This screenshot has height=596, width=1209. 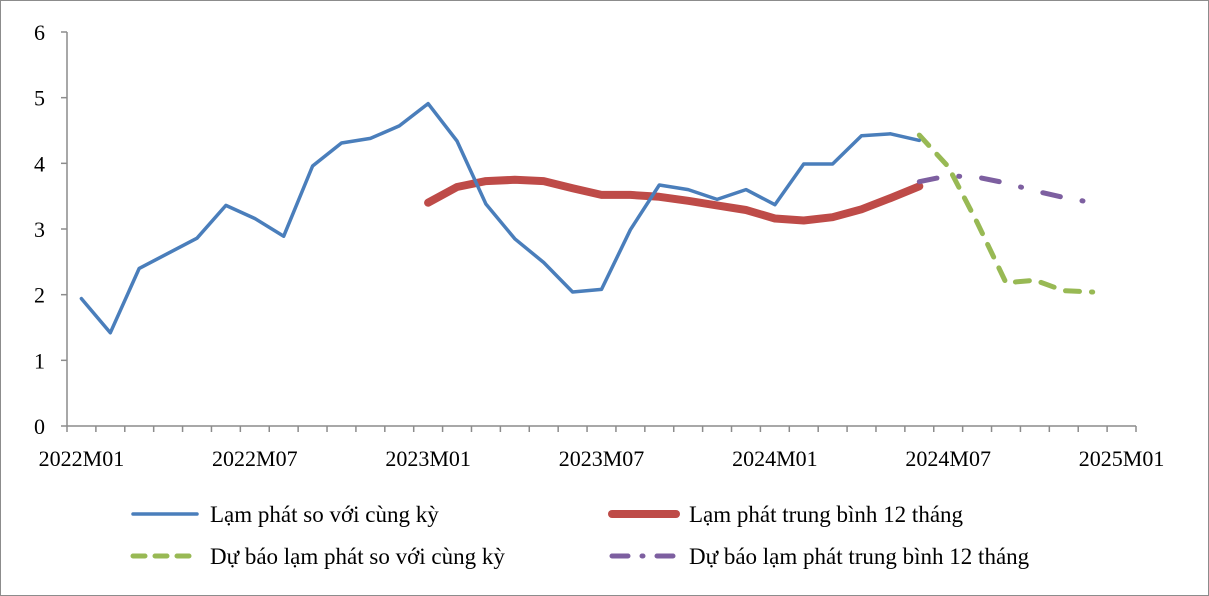 I want to click on x-tick-label: 2024M07, so click(x=948, y=458).